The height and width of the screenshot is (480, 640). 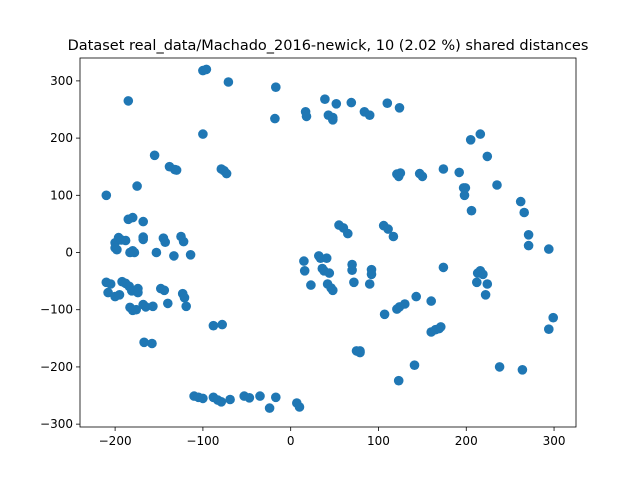 What do you see at coordinates (378, 441) in the screenshot?
I see `x-tick-label: 100` at bounding box center [378, 441].